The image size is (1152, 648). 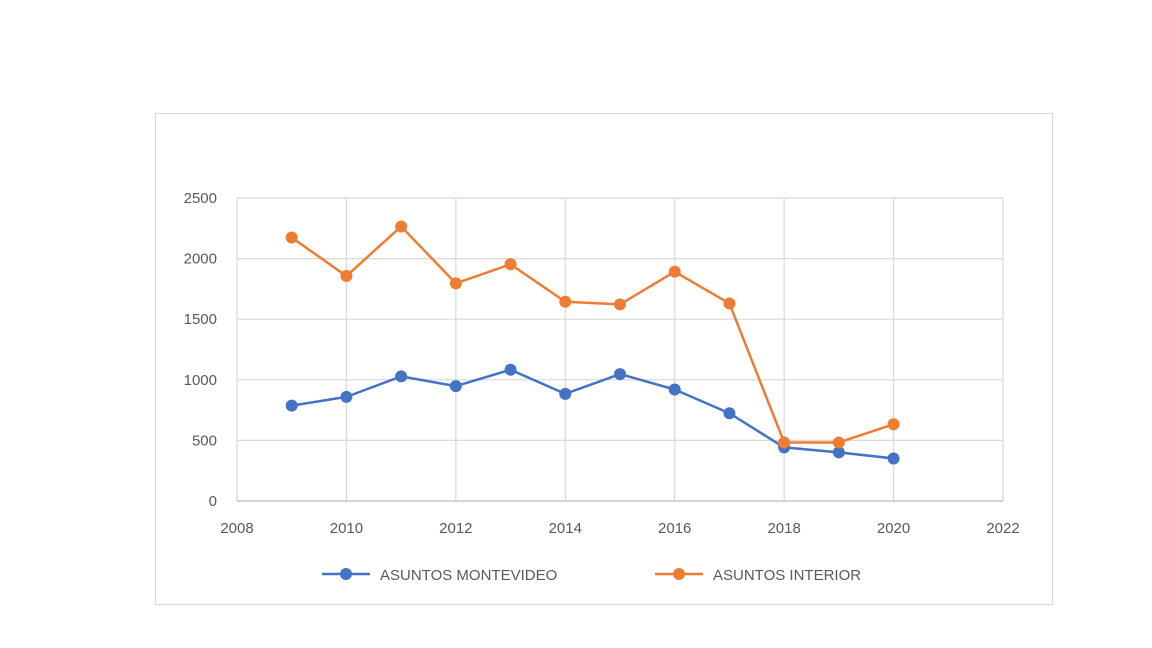 What do you see at coordinates (236, 528) in the screenshot?
I see `x-tick-label: 2008` at bounding box center [236, 528].